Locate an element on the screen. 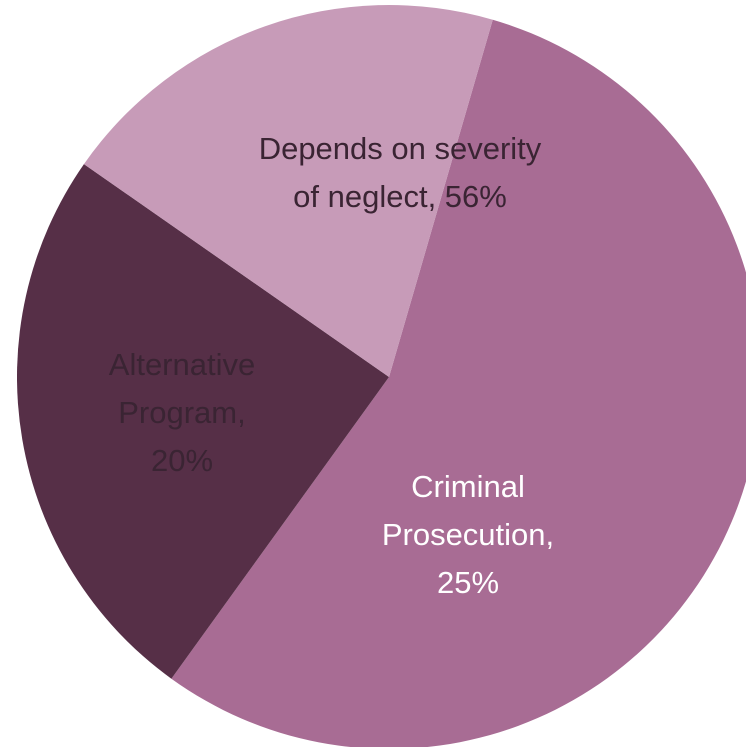 Image resolution: width=746 pixels, height=747 pixels. slice-label-line: Criminal is located at coordinates (468, 486).